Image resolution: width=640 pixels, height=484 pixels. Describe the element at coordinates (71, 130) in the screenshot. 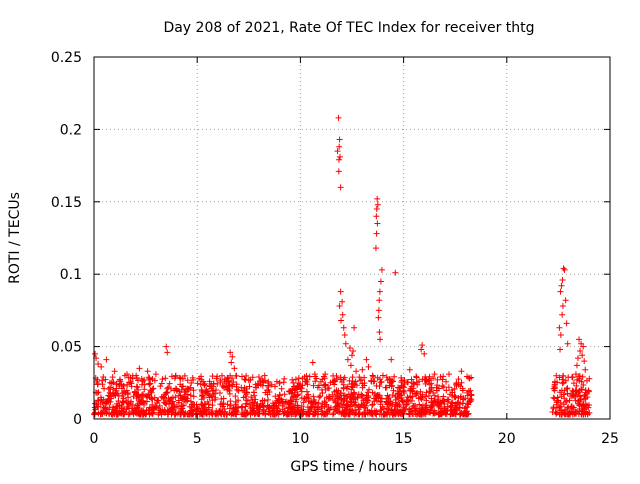

I see `y-tick-label: 0.2` at that location.